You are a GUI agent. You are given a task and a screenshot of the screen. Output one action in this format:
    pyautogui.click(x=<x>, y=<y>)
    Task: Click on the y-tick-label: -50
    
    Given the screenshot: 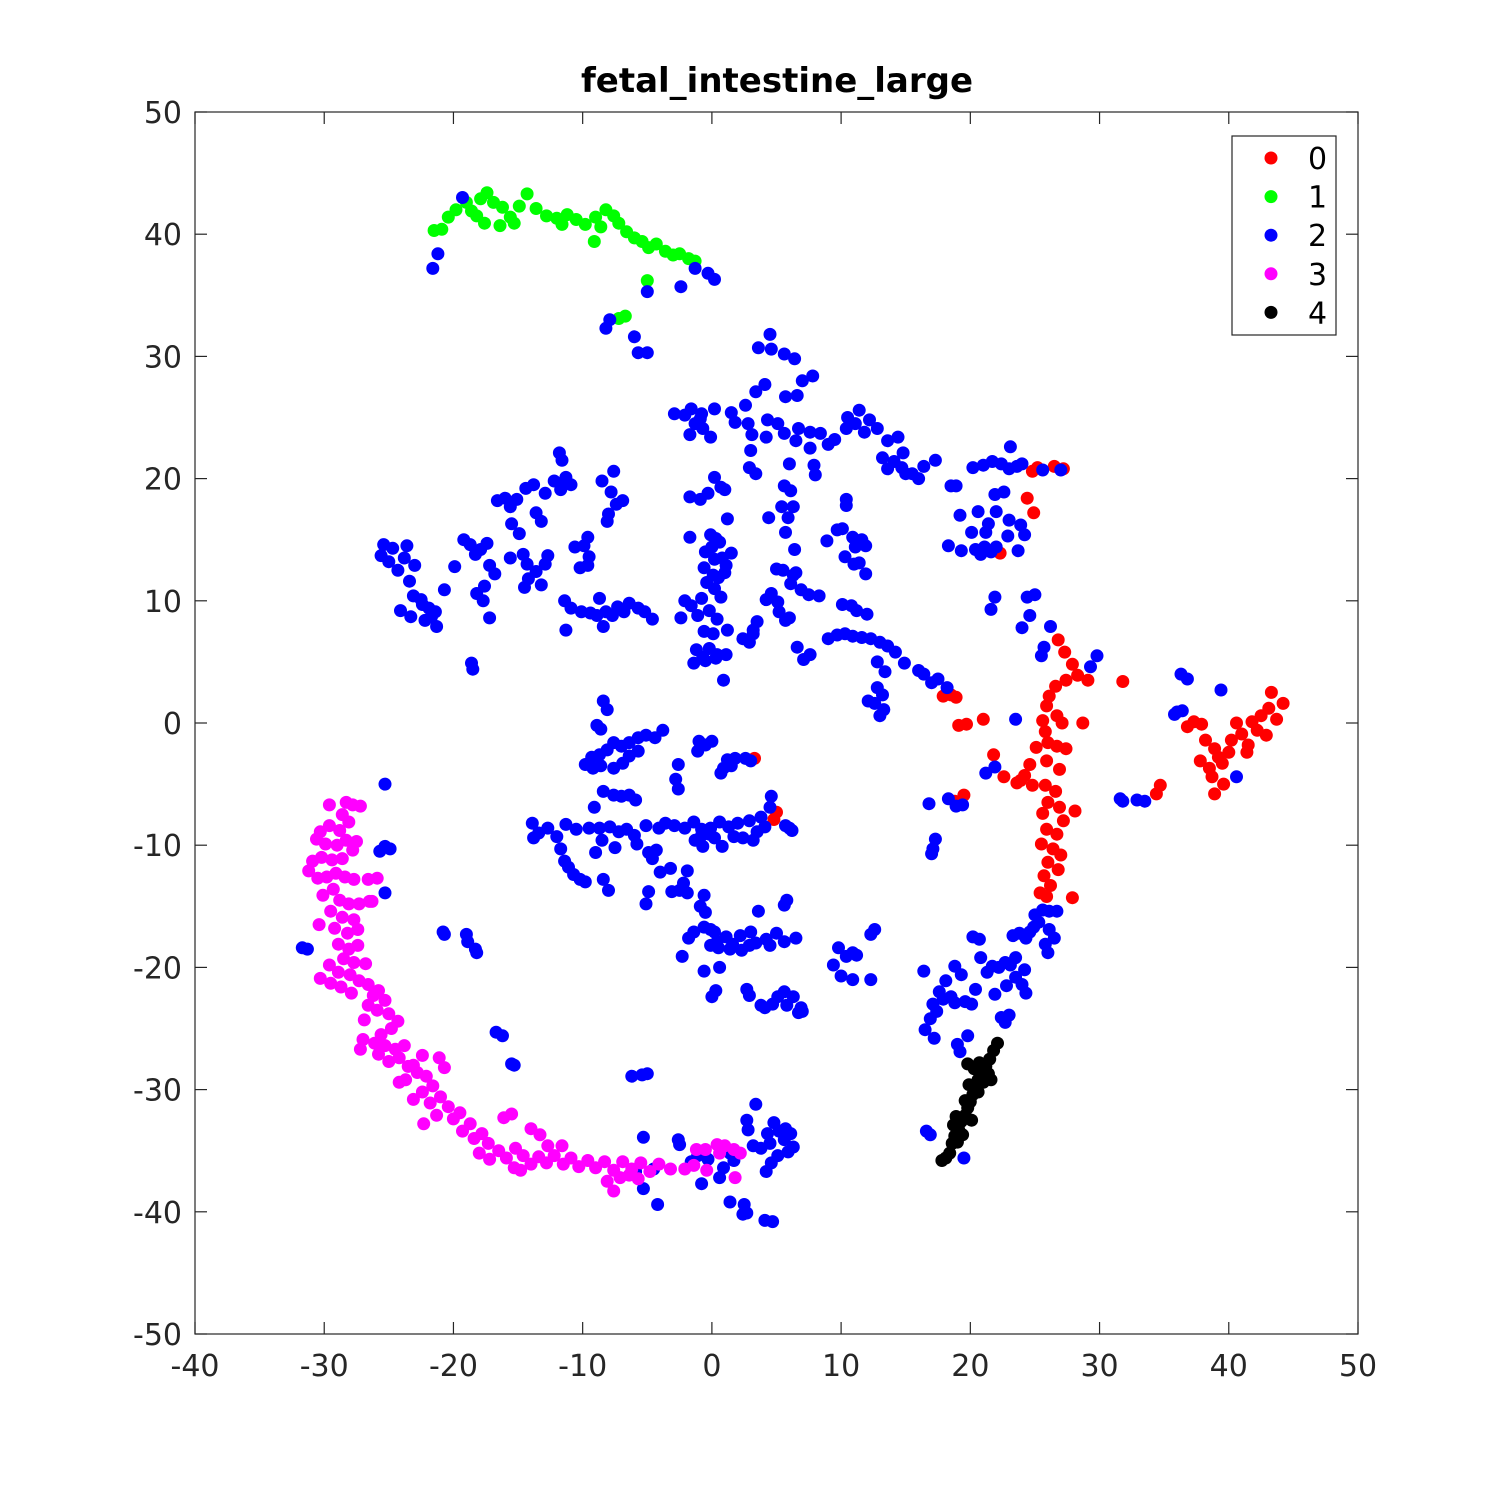 What is the action you would take?
    pyautogui.click(x=157, y=1335)
    